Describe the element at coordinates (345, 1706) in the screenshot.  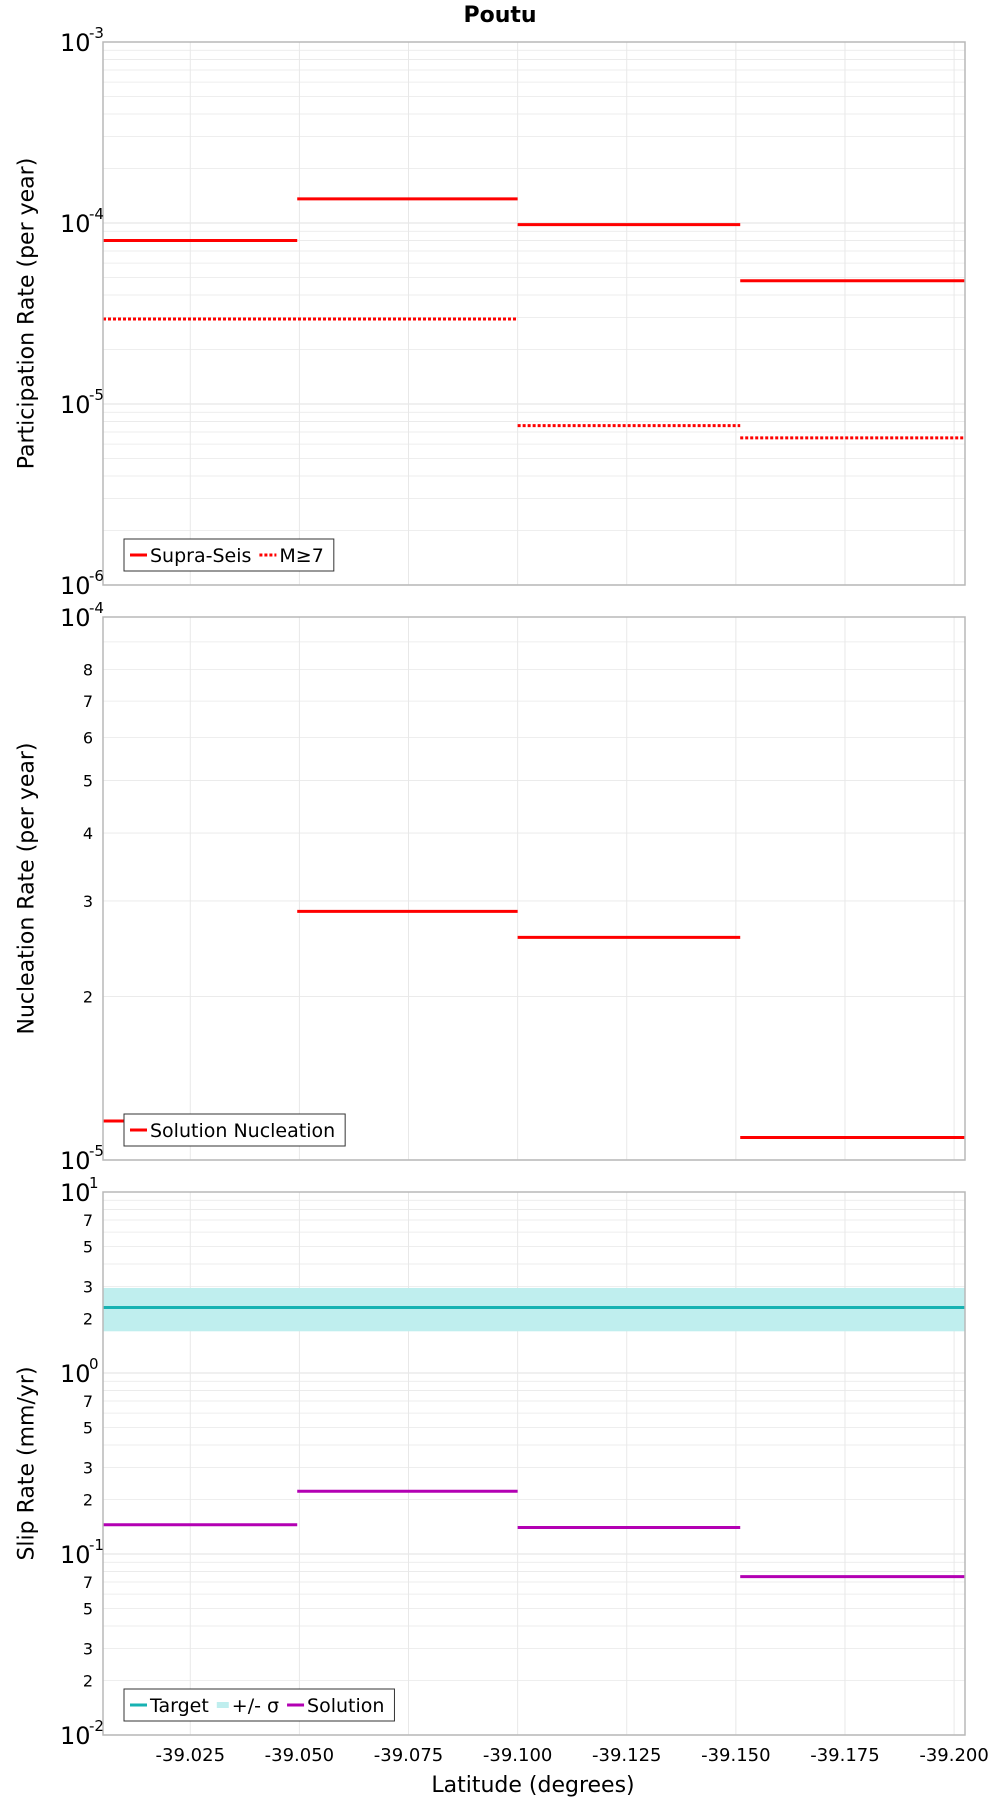
I see `legend-entry: Solution` at that location.